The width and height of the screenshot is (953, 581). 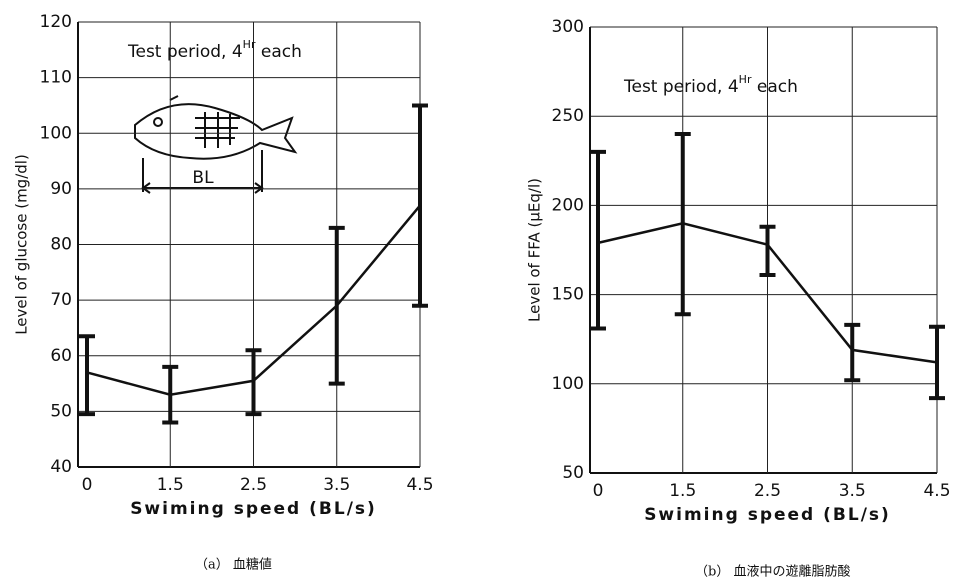 I want to click on y-tick-label: 110, so click(x=56, y=78).